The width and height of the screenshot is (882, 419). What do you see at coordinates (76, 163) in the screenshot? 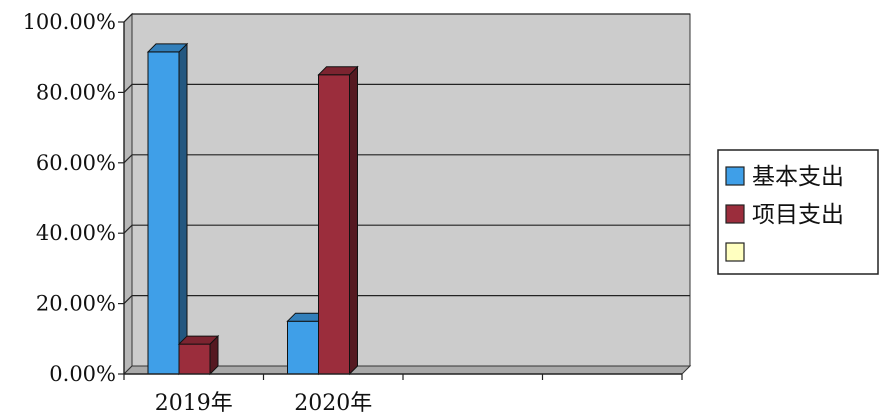
I see `y-tick-label: 60.00%` at bounding box center [76, 163].